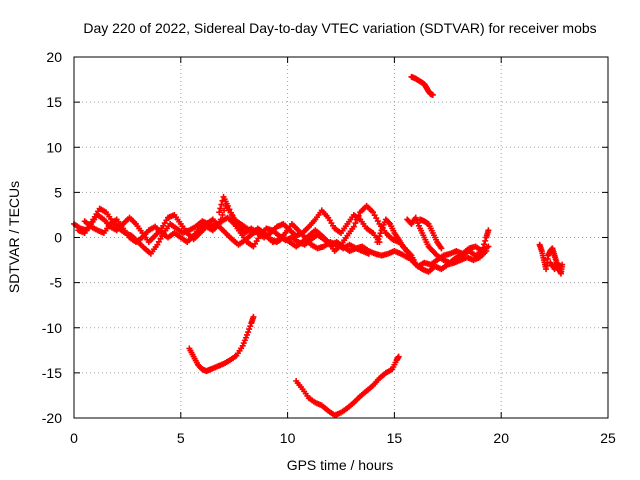  What do you see at coordinates (340, 465) in the screenshot?
I see `x-axis-title: GPS time / hours` at bounding box center [340, 465].